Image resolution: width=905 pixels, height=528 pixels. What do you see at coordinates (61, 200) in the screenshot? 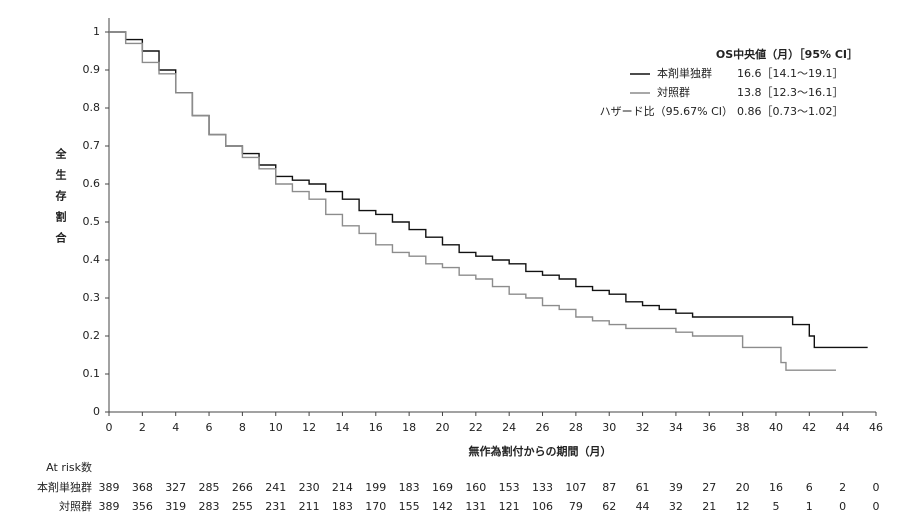
I see `y-axis-label: 全生存割合` at bounding box center [61, 200].